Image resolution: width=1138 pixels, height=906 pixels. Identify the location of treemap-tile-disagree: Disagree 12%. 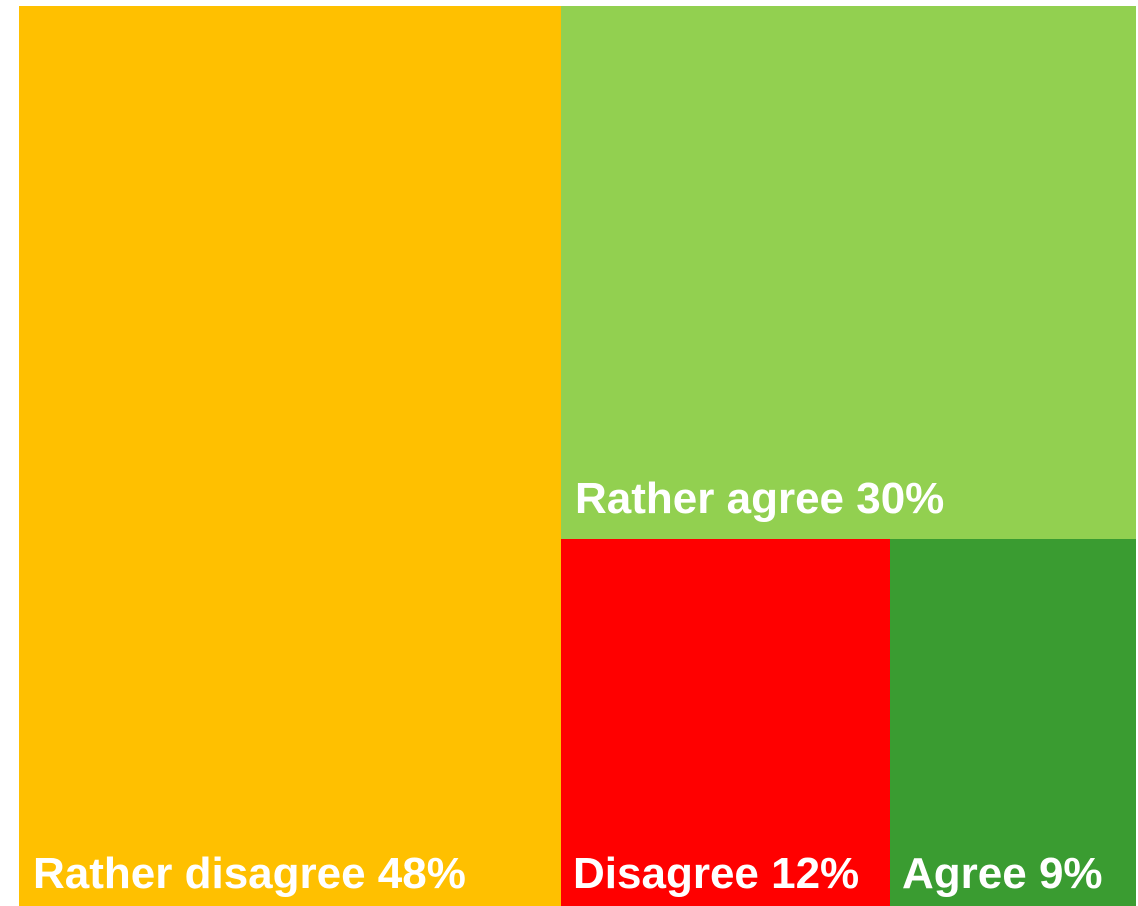
(725, 722).